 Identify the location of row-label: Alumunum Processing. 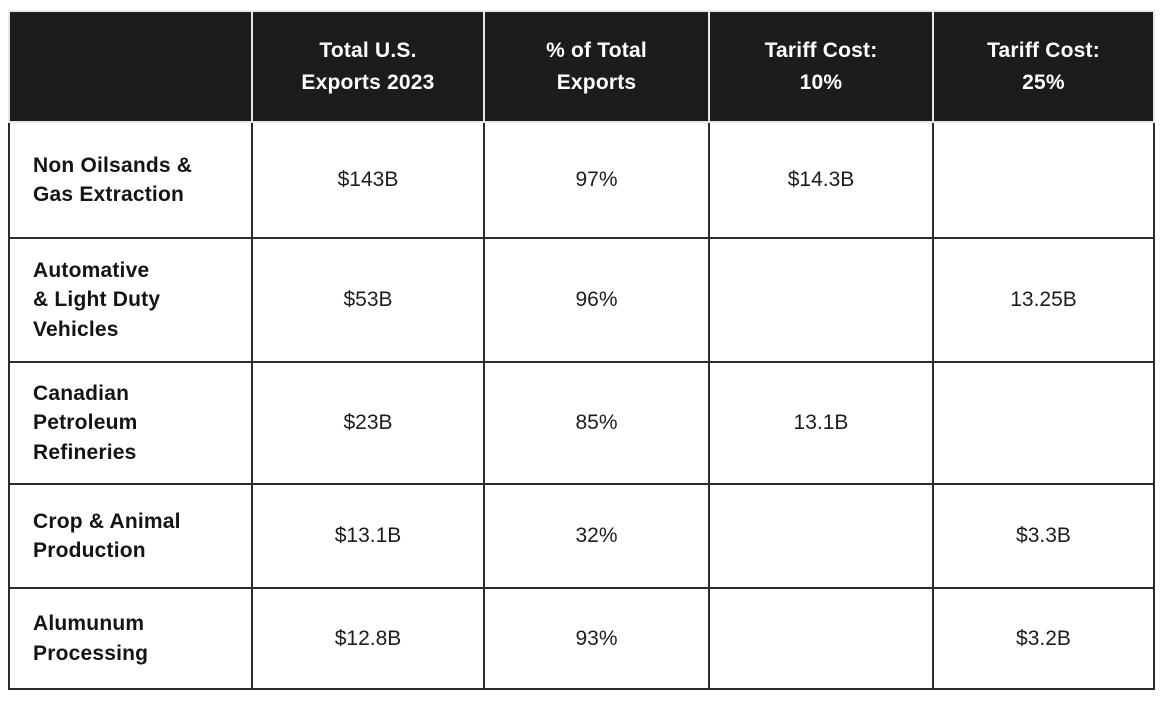
(130, 638).